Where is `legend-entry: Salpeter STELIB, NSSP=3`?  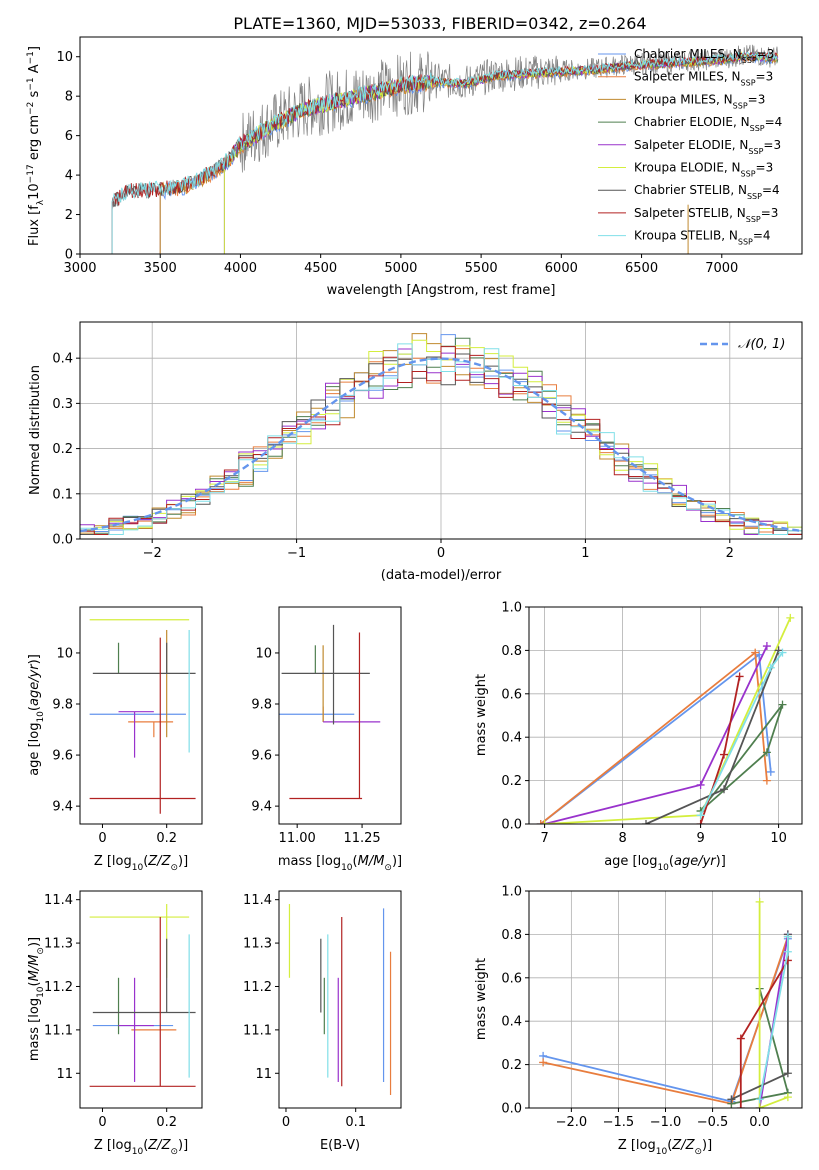
legend-entry: Salpeter STELIB, NSSP=3 is located at coordinates (706, 215).